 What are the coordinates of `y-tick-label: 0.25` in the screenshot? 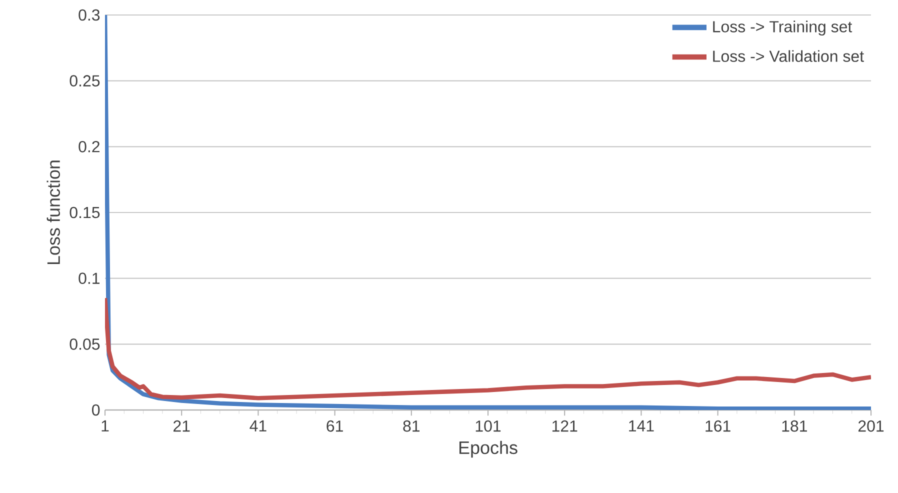 It's located at (85, 80).